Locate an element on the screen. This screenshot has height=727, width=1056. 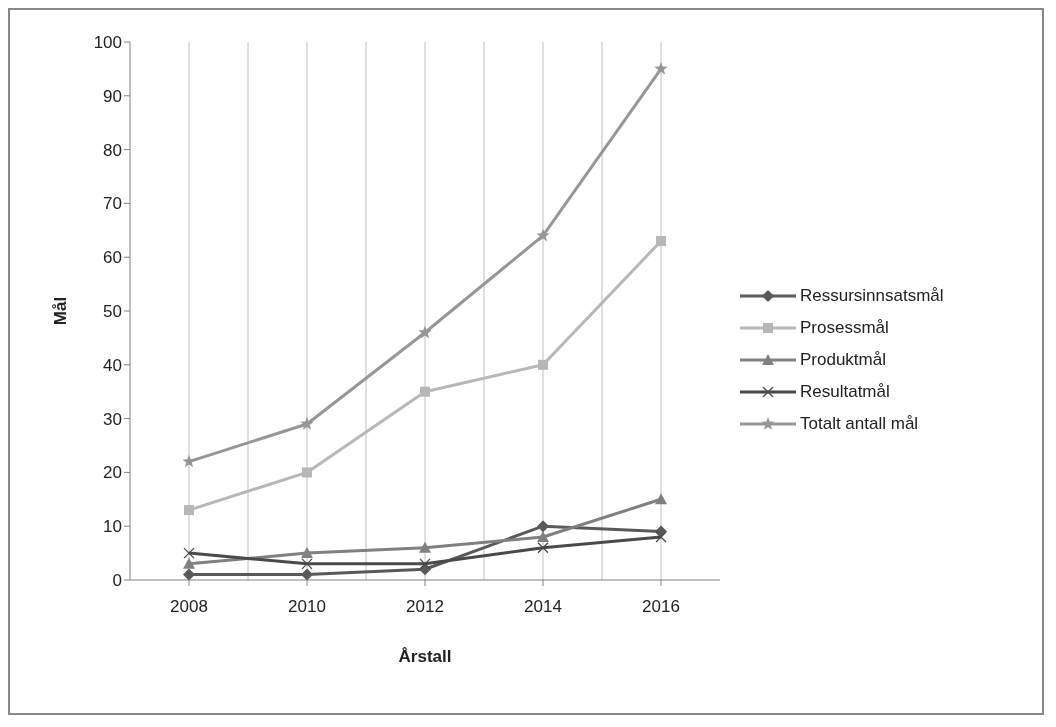
x-tick-label: 2014 is located at coordinates (543, 607).